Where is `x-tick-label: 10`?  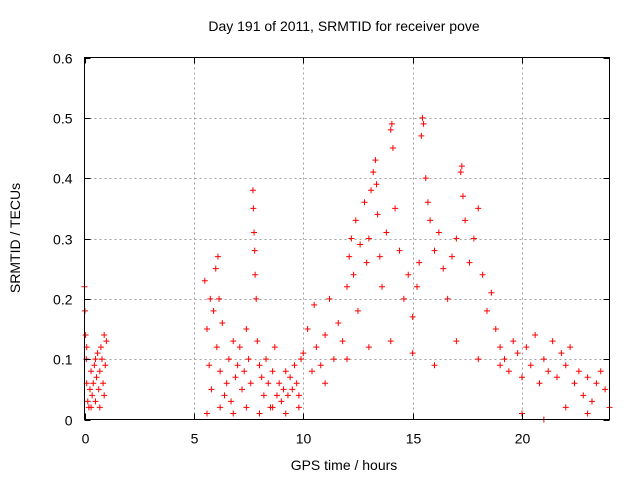 x-tick-label: 10 is located at coordinates (304, 439).